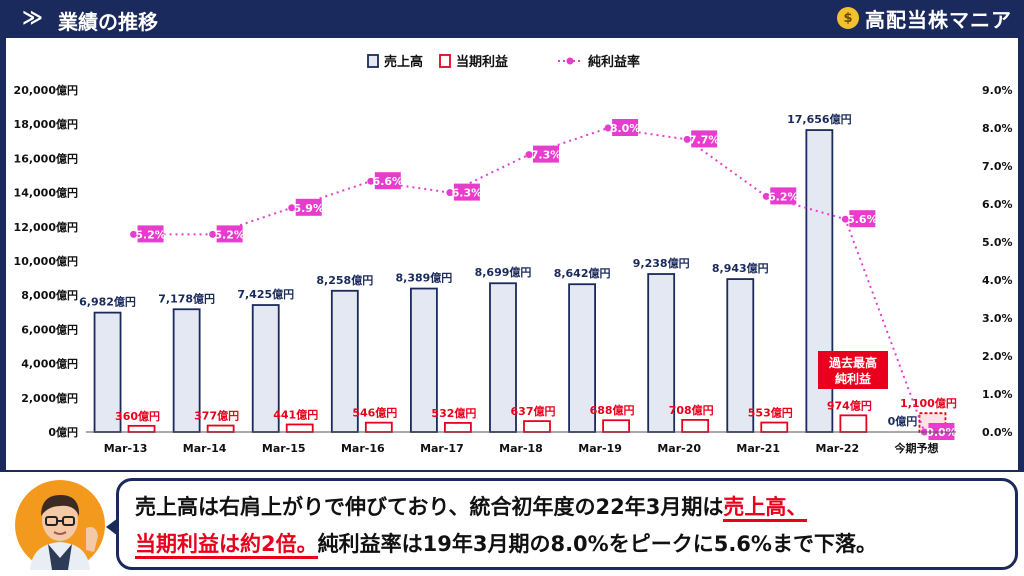 The height and width of the screenshot is (576, 1024). I want to click on x-tick-label: Mar-22, so click(838, 448).